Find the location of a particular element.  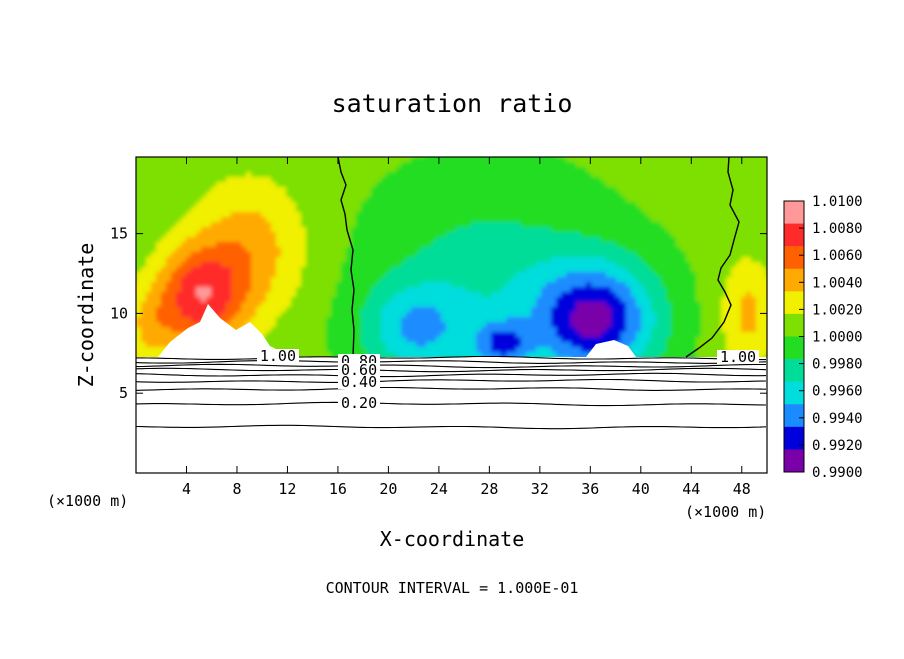

x-tick-label: 8 is located at coordinates (236, 489).